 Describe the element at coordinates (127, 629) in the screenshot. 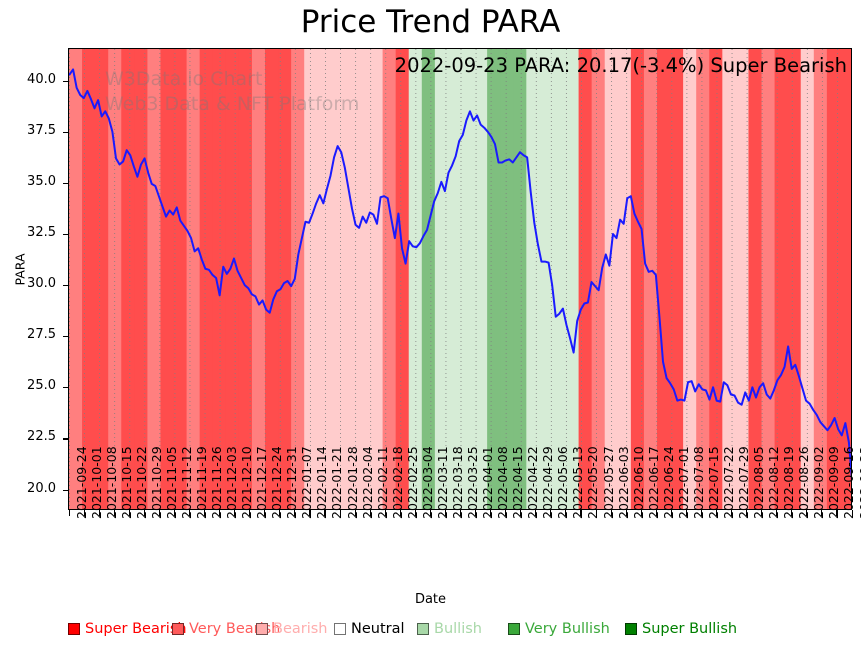

I see `legend-entry: Super Bearish` at that location.